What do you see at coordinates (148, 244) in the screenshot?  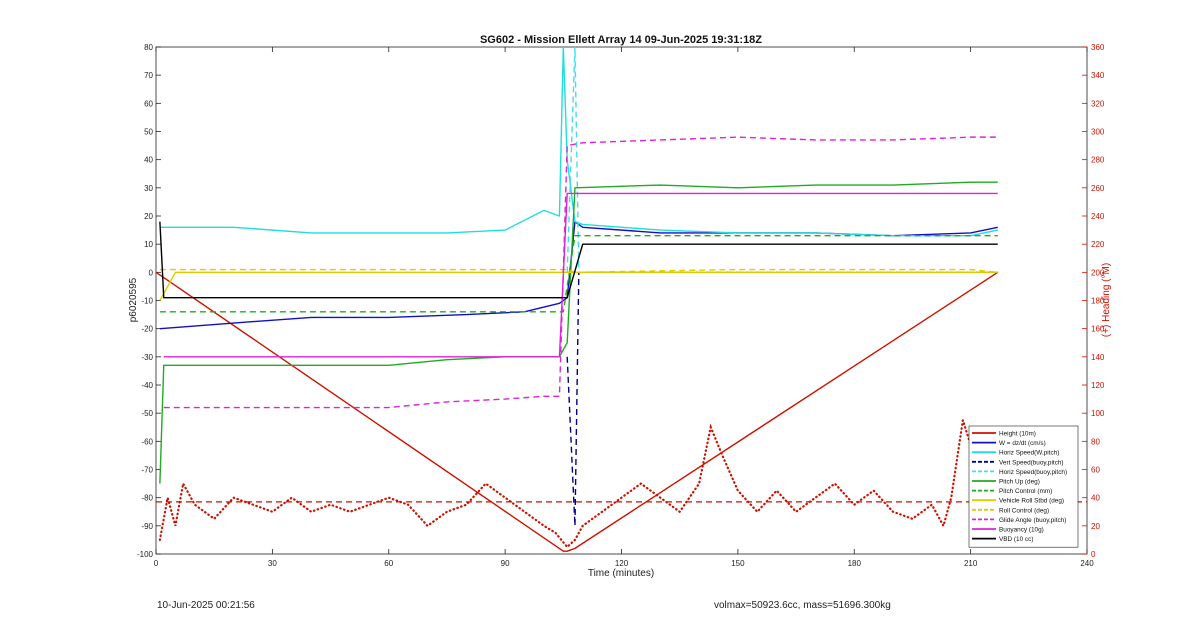 I see `y-tick-label-left: 10` at bounding box center [148, 244].